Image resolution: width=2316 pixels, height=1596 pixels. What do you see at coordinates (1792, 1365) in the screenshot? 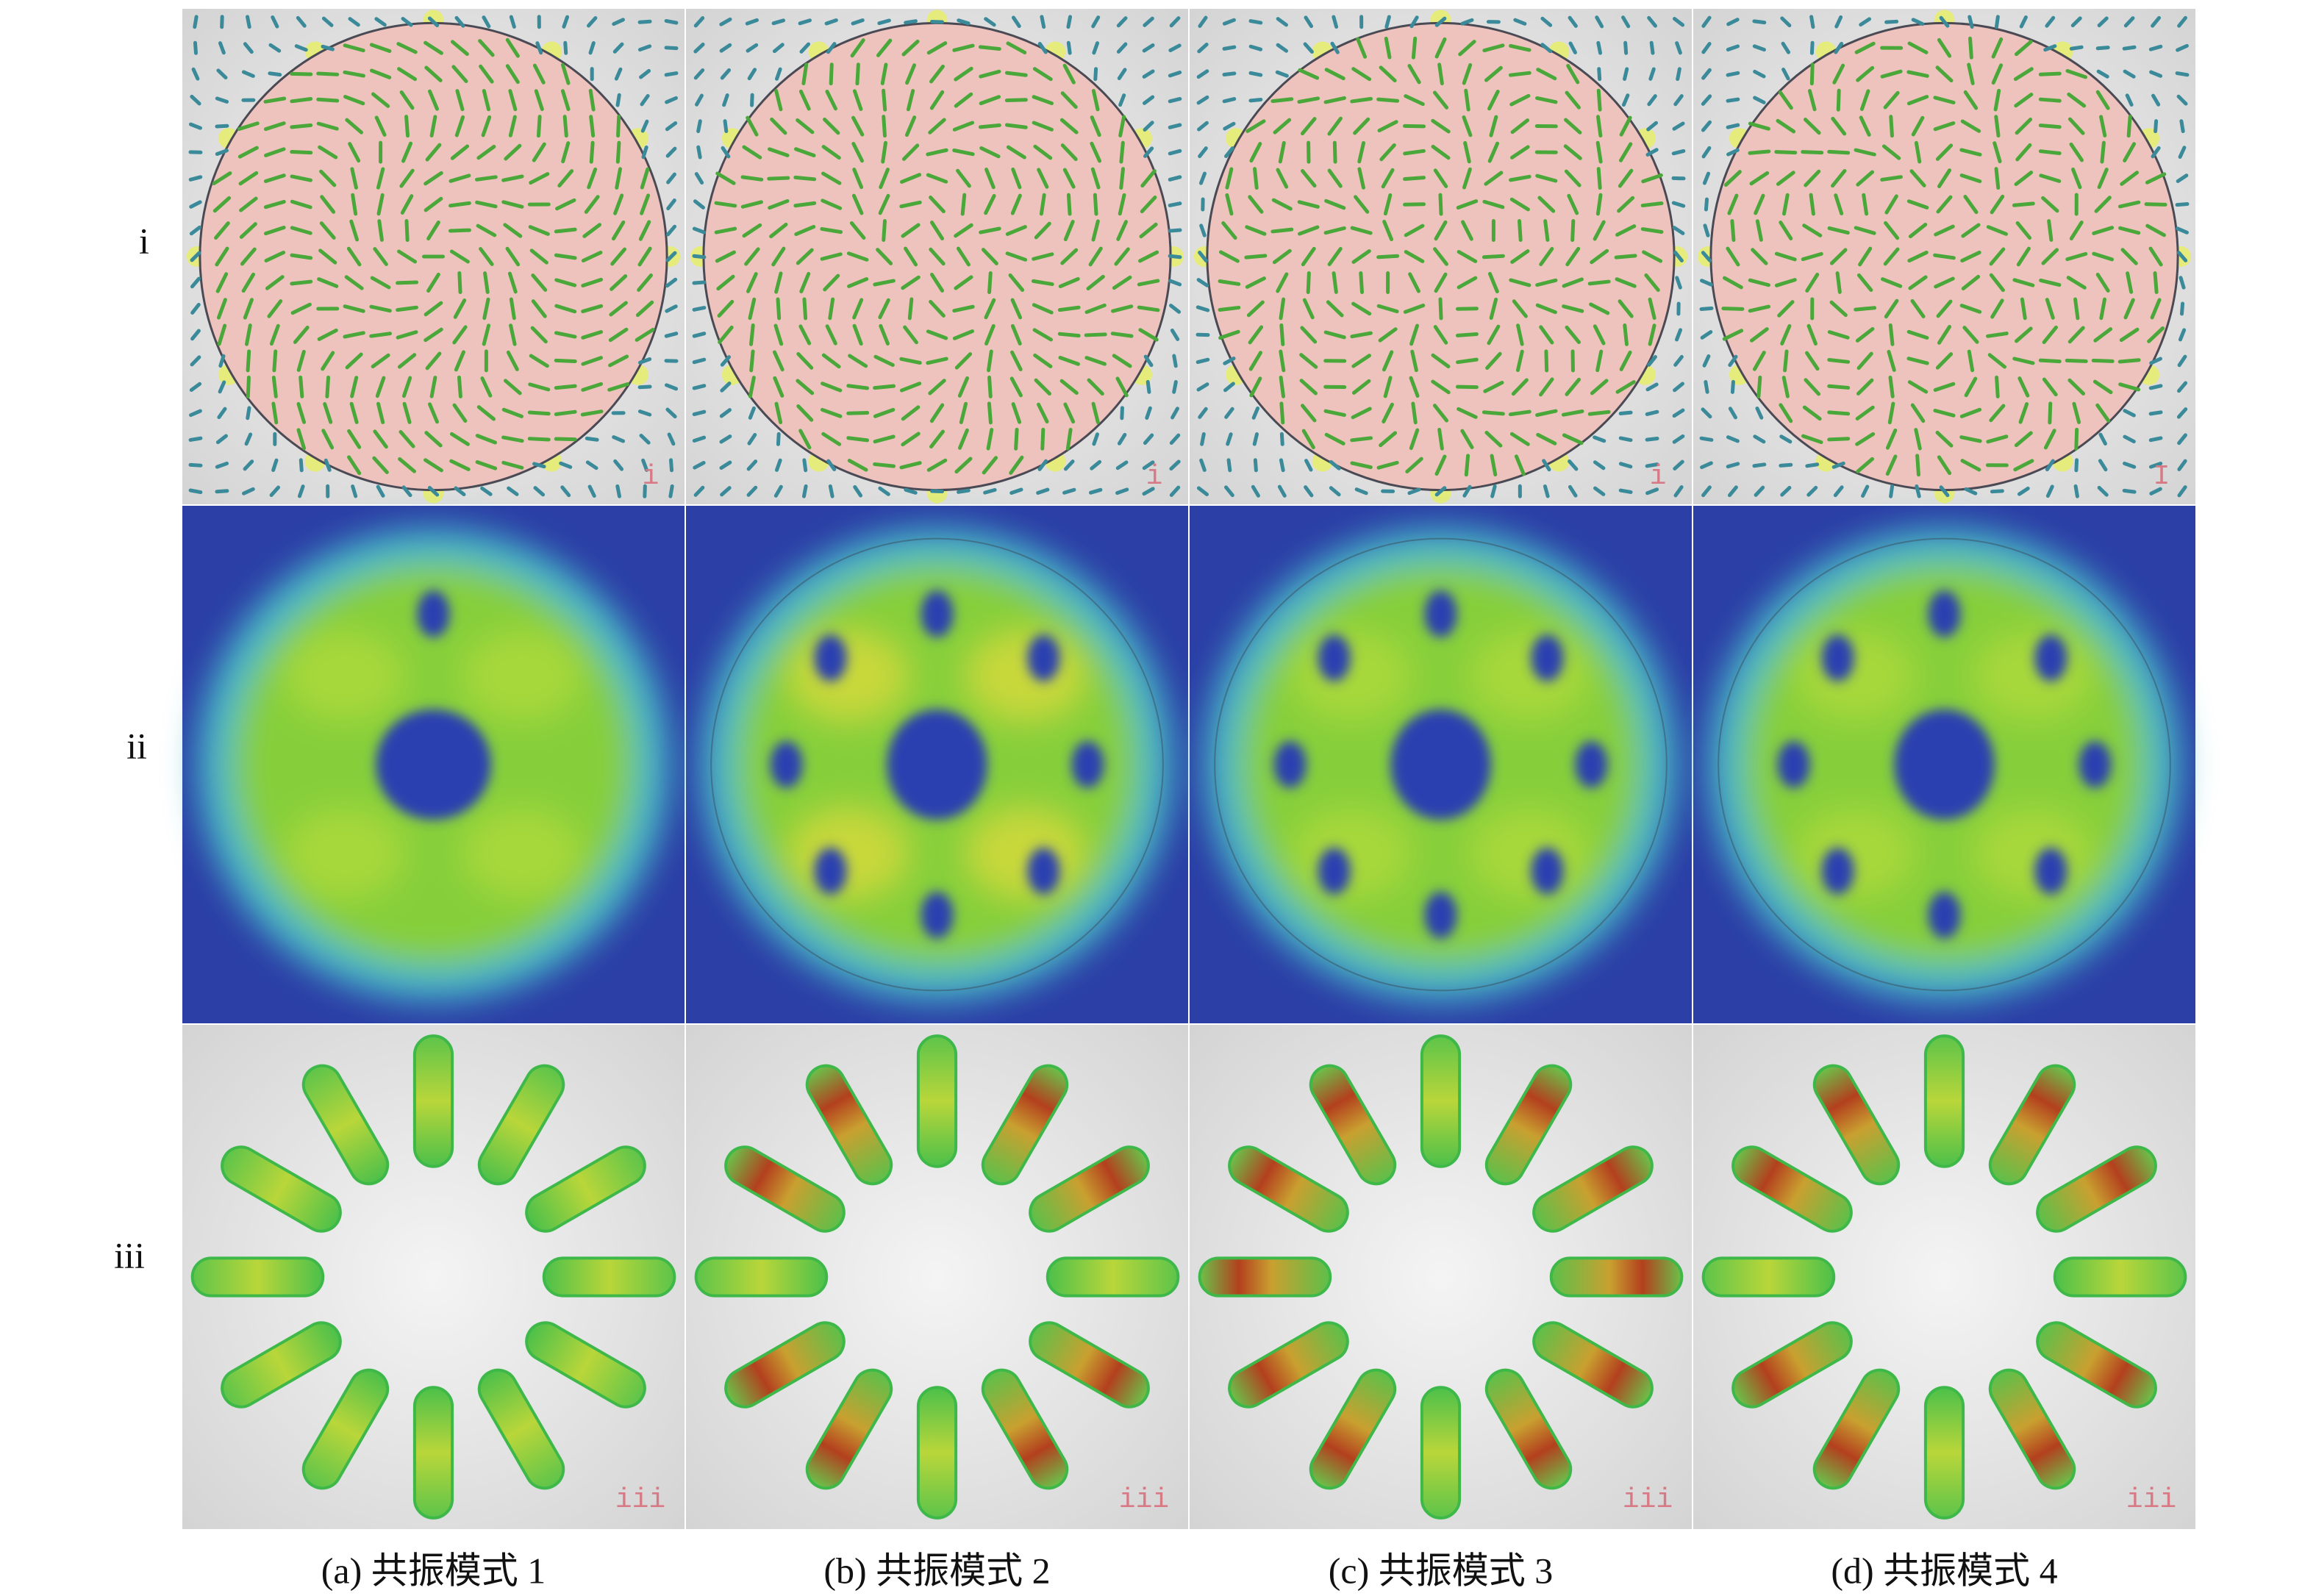
I see `rod` at bounding box center [1792, 1365].